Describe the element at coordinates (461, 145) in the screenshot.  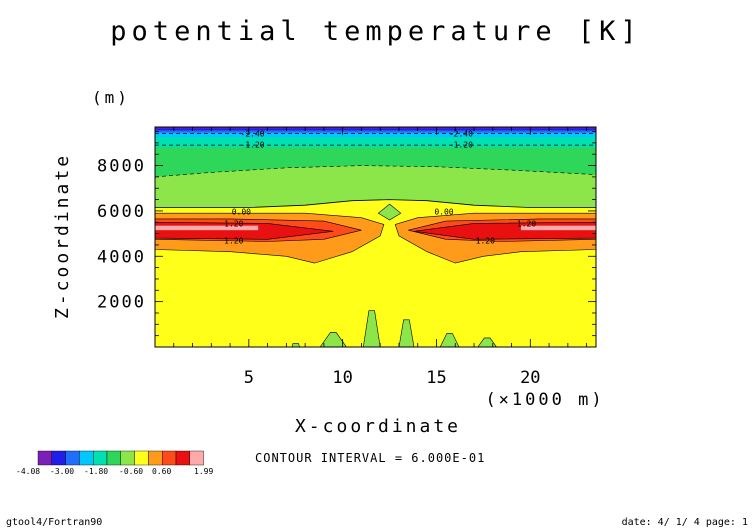
I see `contour-label-3: -1.20` at that location.